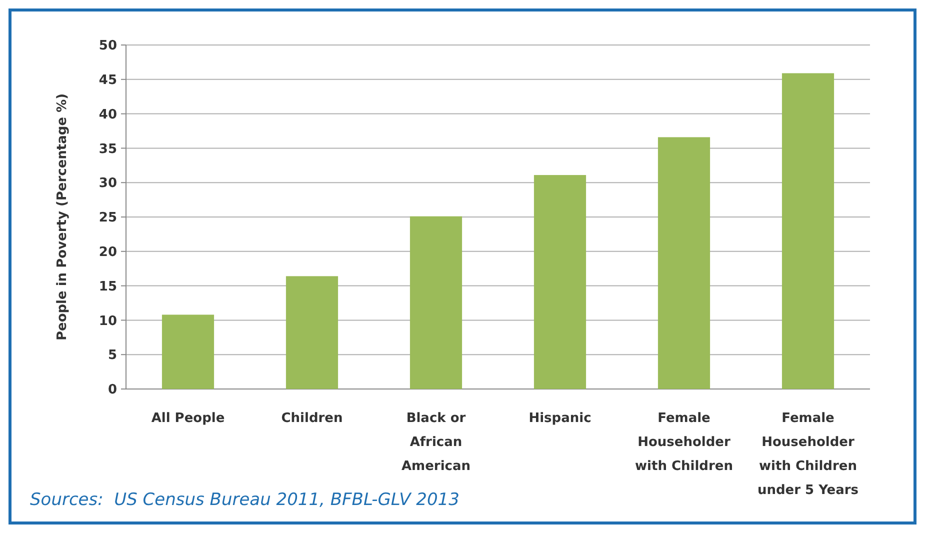 The width and height of the screenshot is (925, 533). Describe the element at coordinates (312, 418) in the screenshot. I see `x-tick-label: Children` at that location.